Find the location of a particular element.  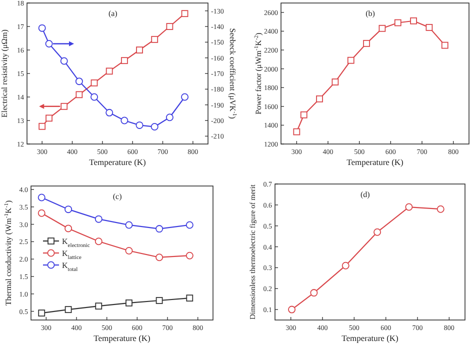

annotation: (a) is located at coordinates (113, 13).